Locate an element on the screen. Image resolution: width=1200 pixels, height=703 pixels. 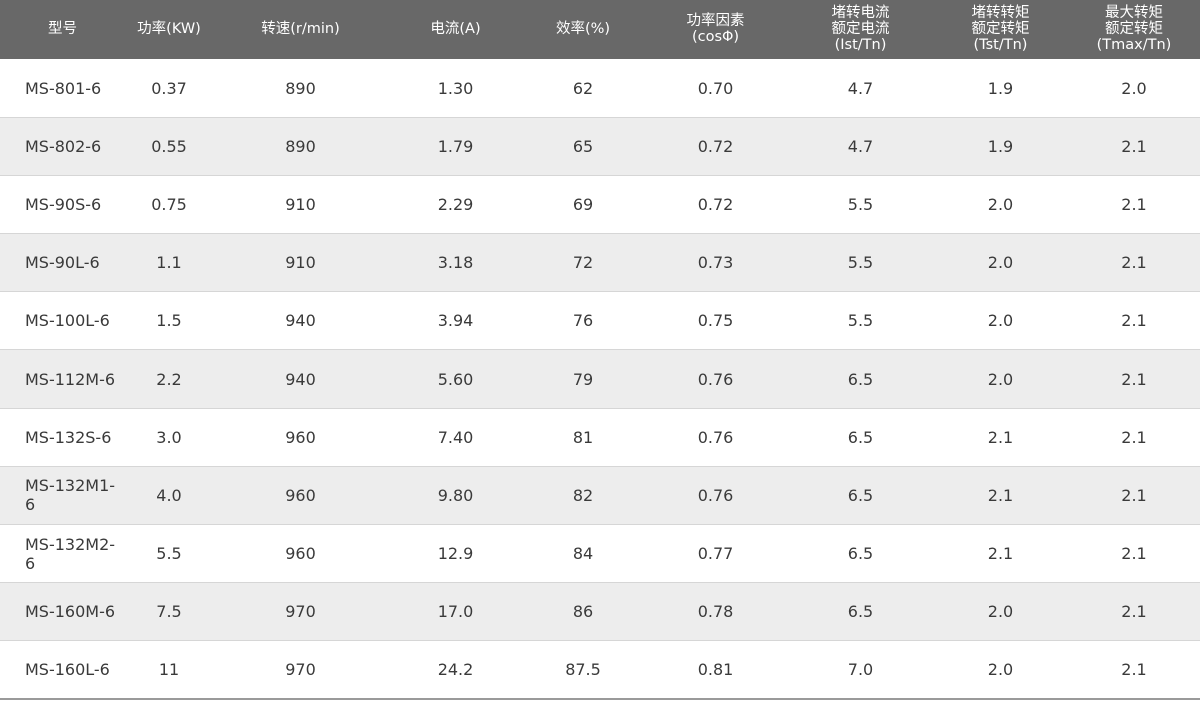
cell-current: 17.0 is located at coordinates (455, 612).